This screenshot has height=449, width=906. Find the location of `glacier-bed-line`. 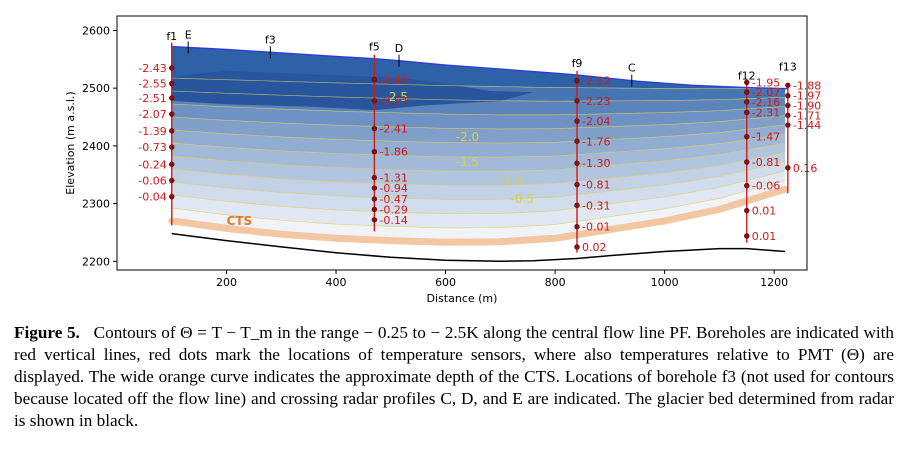

glacier-bed-line is located at coordinates (478, 247).